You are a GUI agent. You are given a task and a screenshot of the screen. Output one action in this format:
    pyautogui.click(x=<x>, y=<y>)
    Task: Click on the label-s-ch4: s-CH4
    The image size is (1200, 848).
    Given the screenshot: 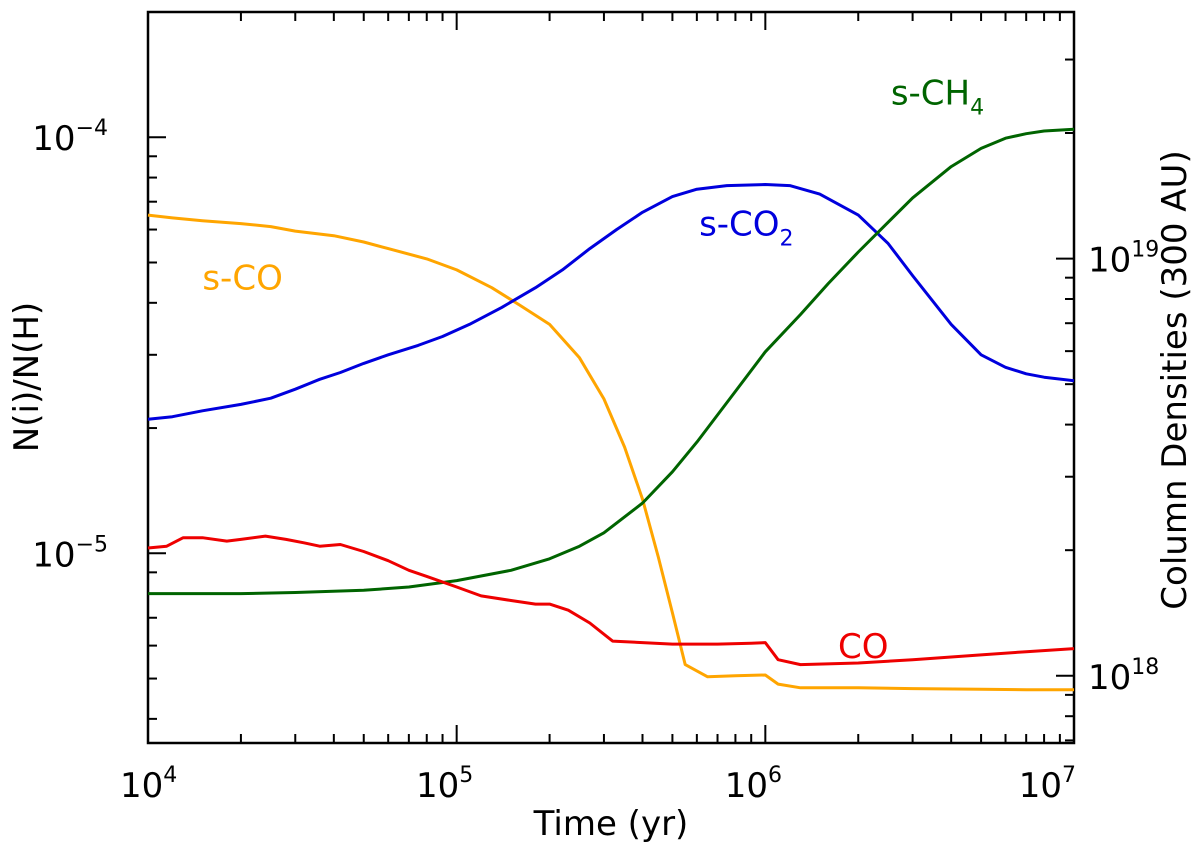 What is the action you would take?
    pyautogui.click(x=937, y=96)
    